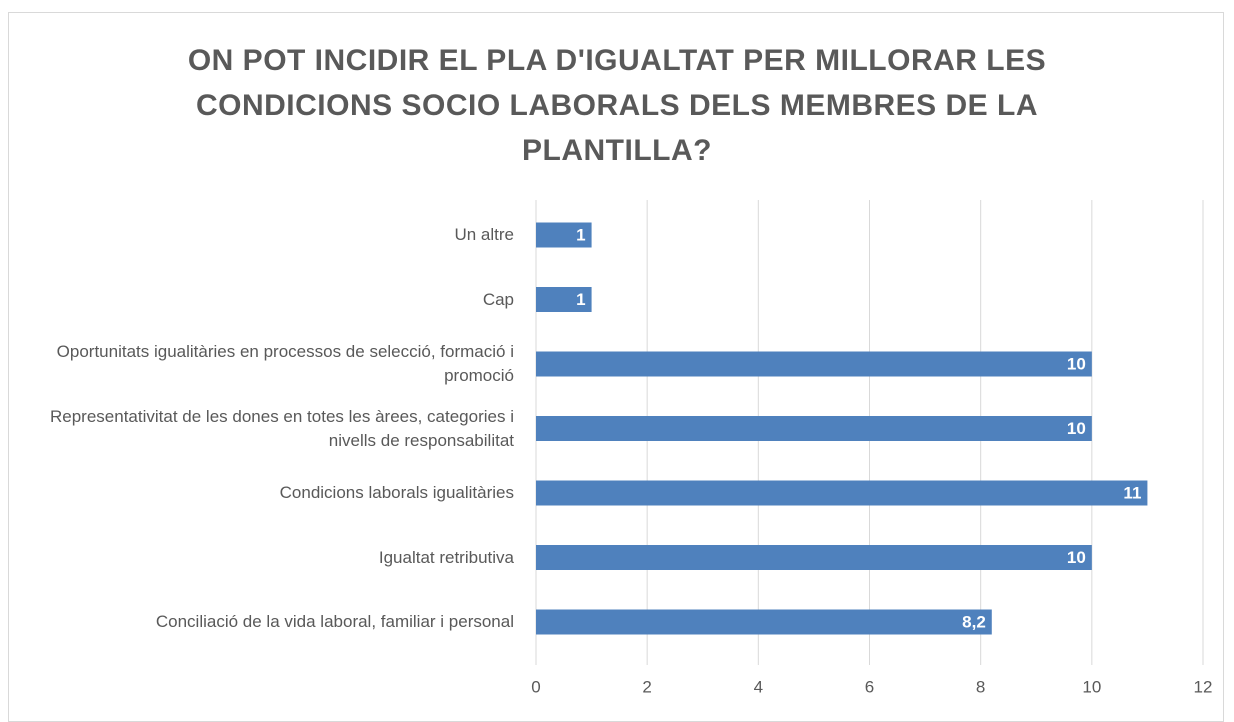 The image size is (1234, 722). Describe the element at coordinates (484, 234) in the screenshot. I see `y-tick-label: Un altre` at that location.